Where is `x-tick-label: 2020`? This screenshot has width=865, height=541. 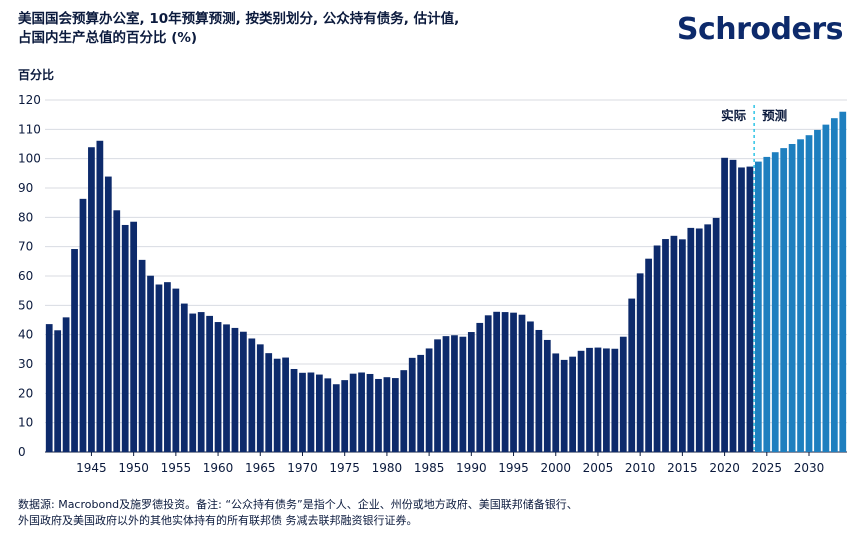 x-tick-label: 2020 is located at coordinates (724, 468).